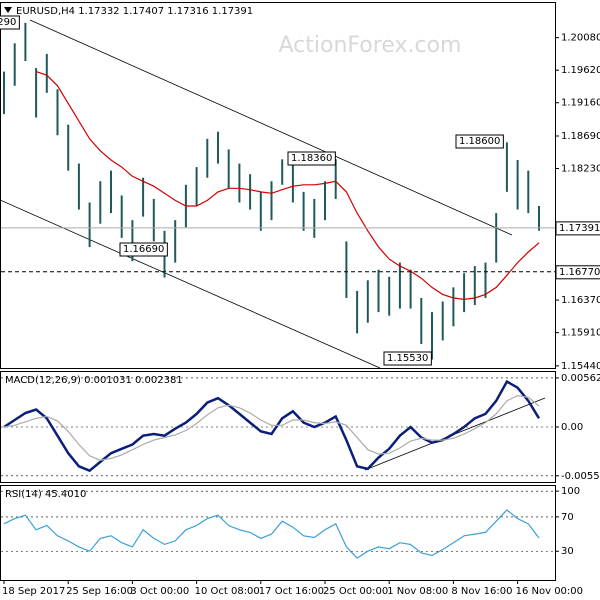 This screenshot has height=600, width=600. What do you see at coordinates (291, 591) in the screenshot?
I see `x-tick-label: 17 Oct 16:00` at bounding box center [291, 591].